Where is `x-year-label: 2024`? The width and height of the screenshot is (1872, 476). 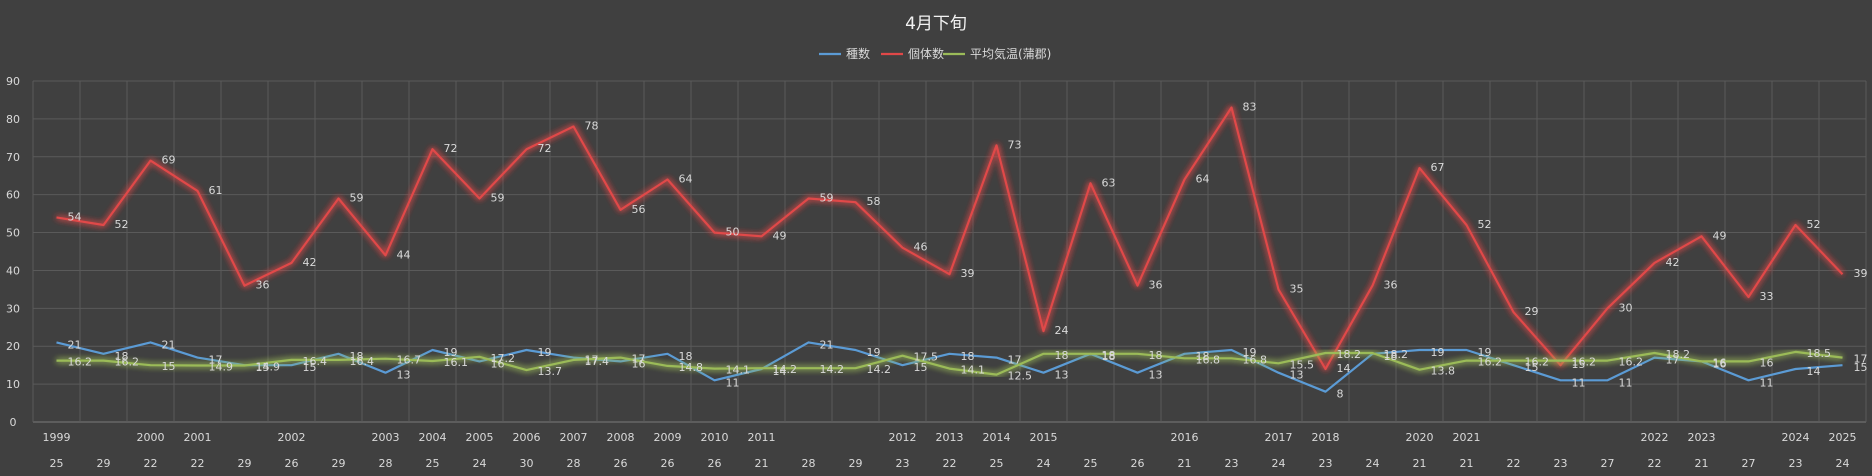 x-year-label: 2024 is located at coordinates (1796, 437).